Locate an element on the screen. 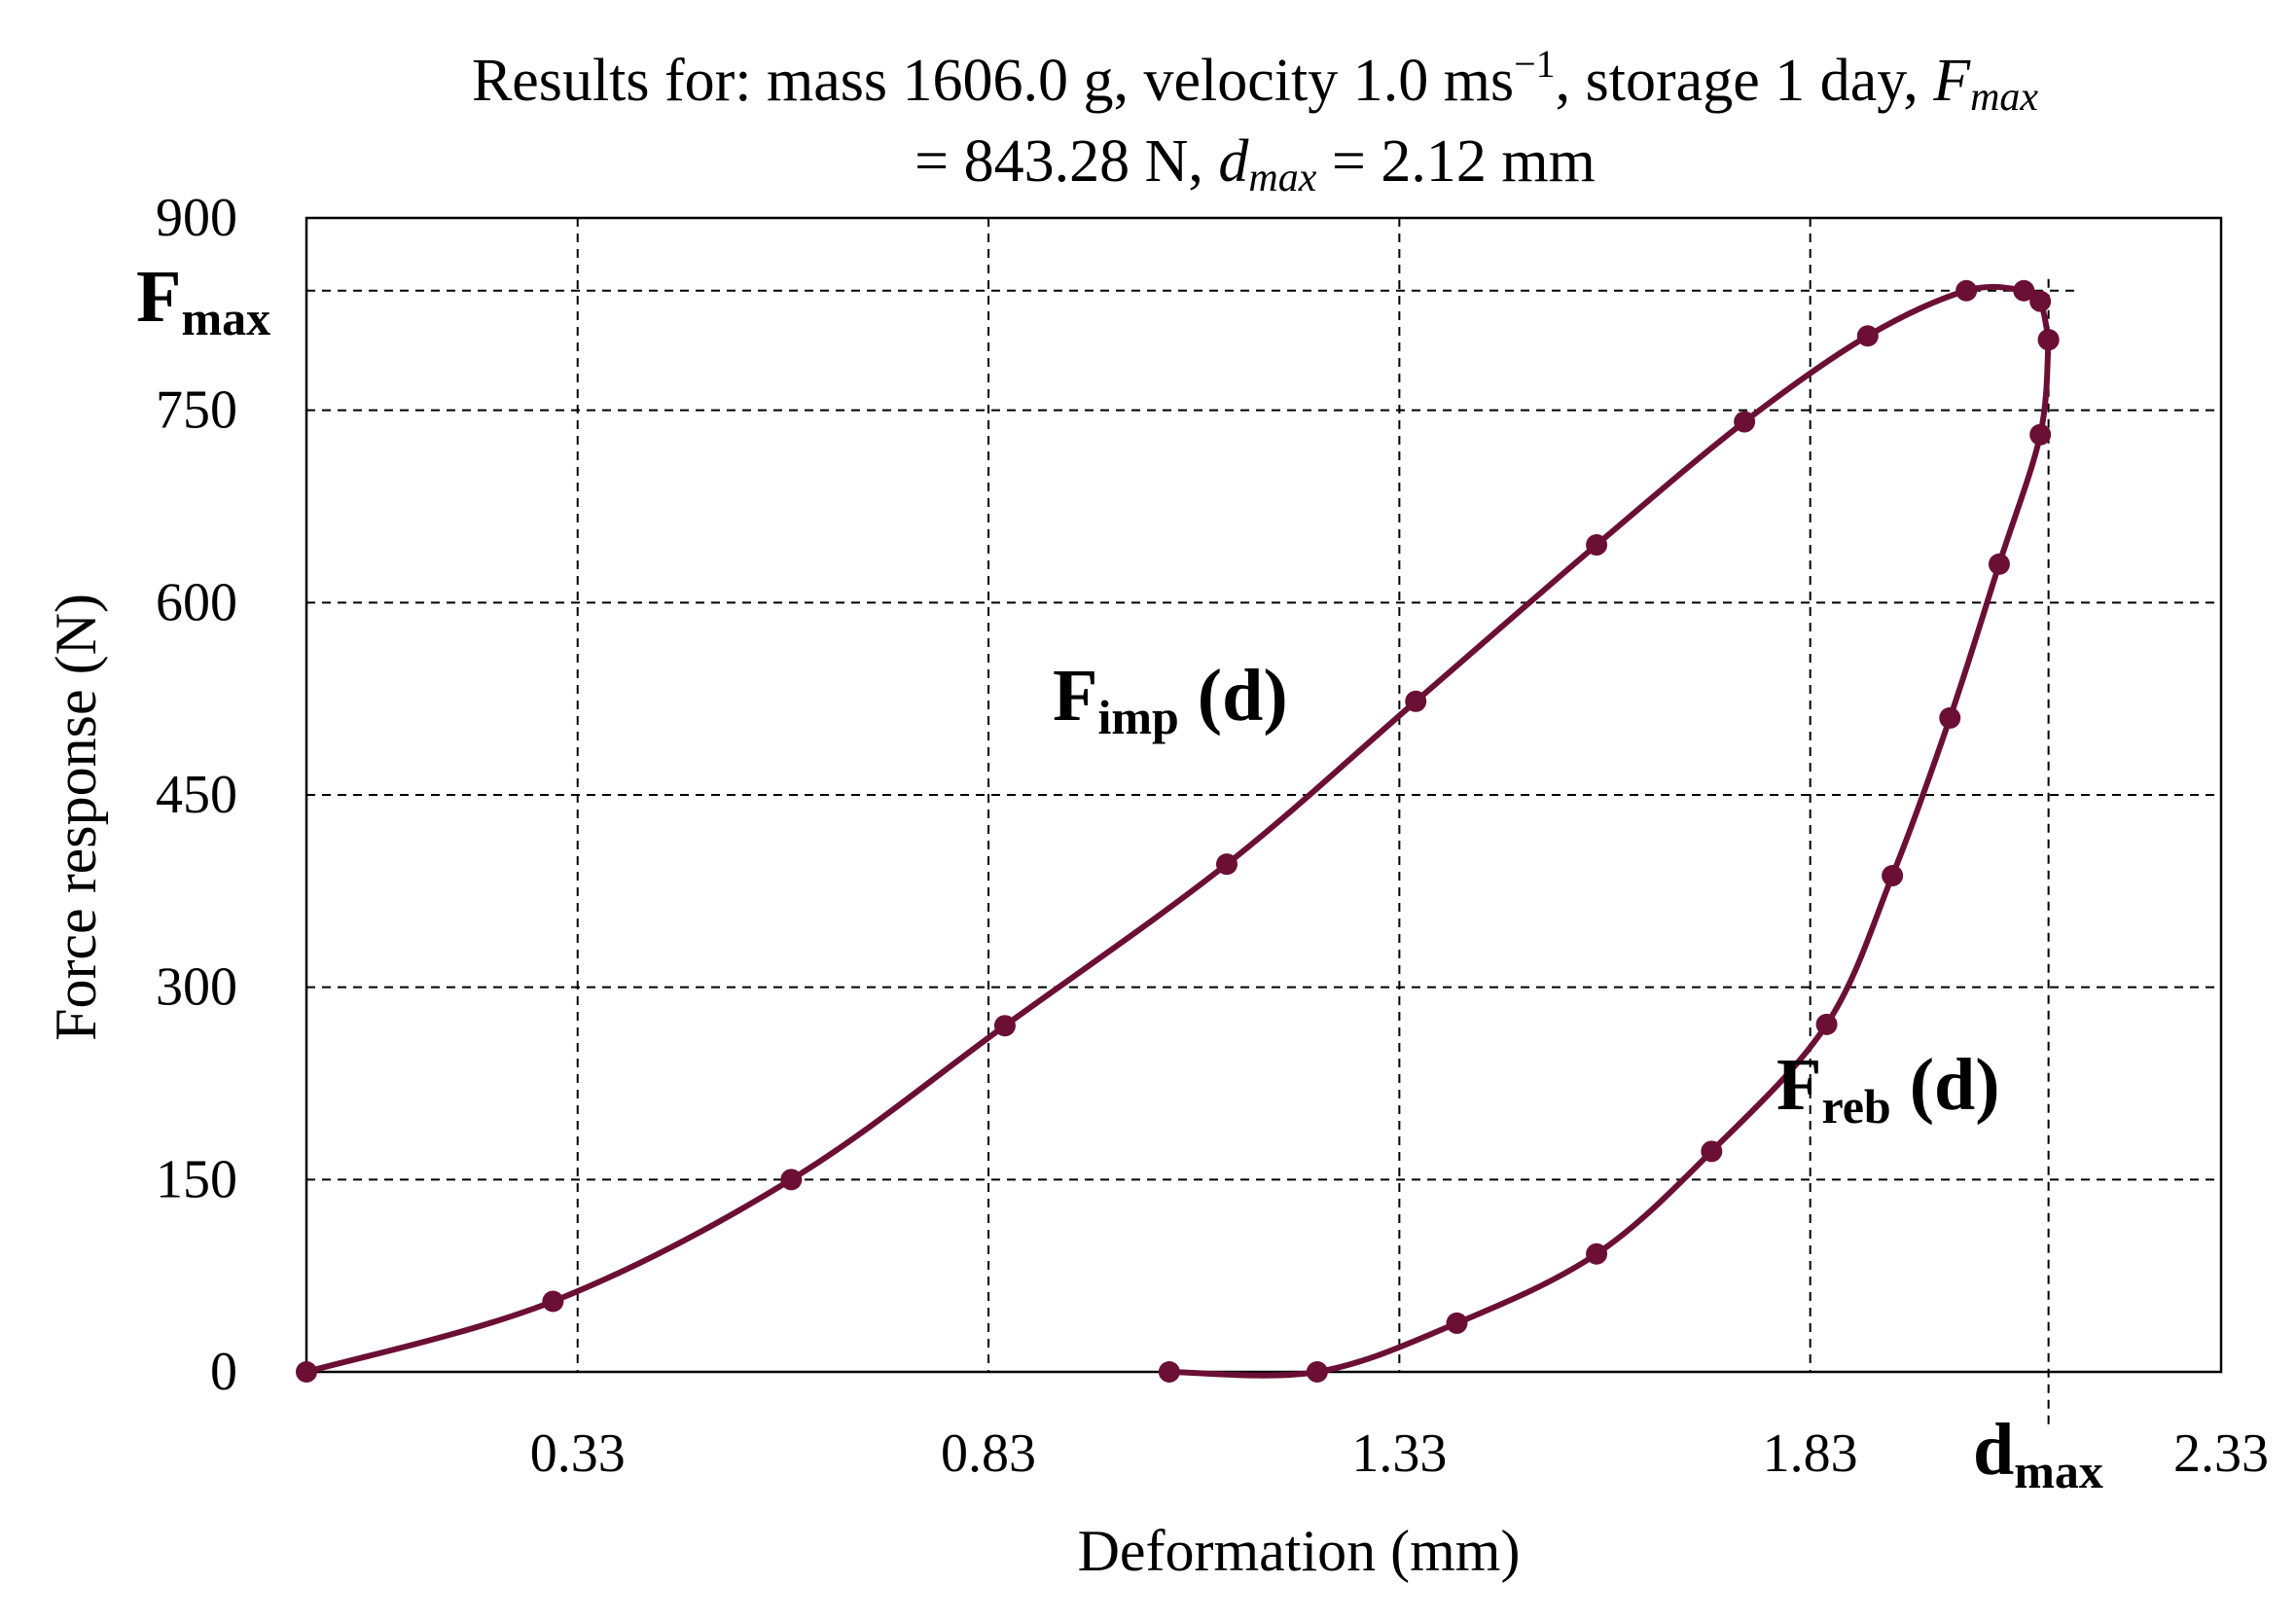 The height and width of the screenshot is (1620, 2296). y-tick-label: 750 is located at coordinates (196, 410).